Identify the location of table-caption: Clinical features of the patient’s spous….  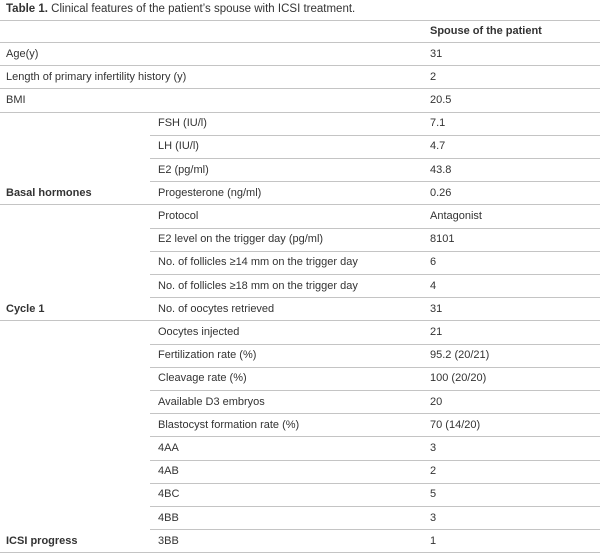
(203, 9).